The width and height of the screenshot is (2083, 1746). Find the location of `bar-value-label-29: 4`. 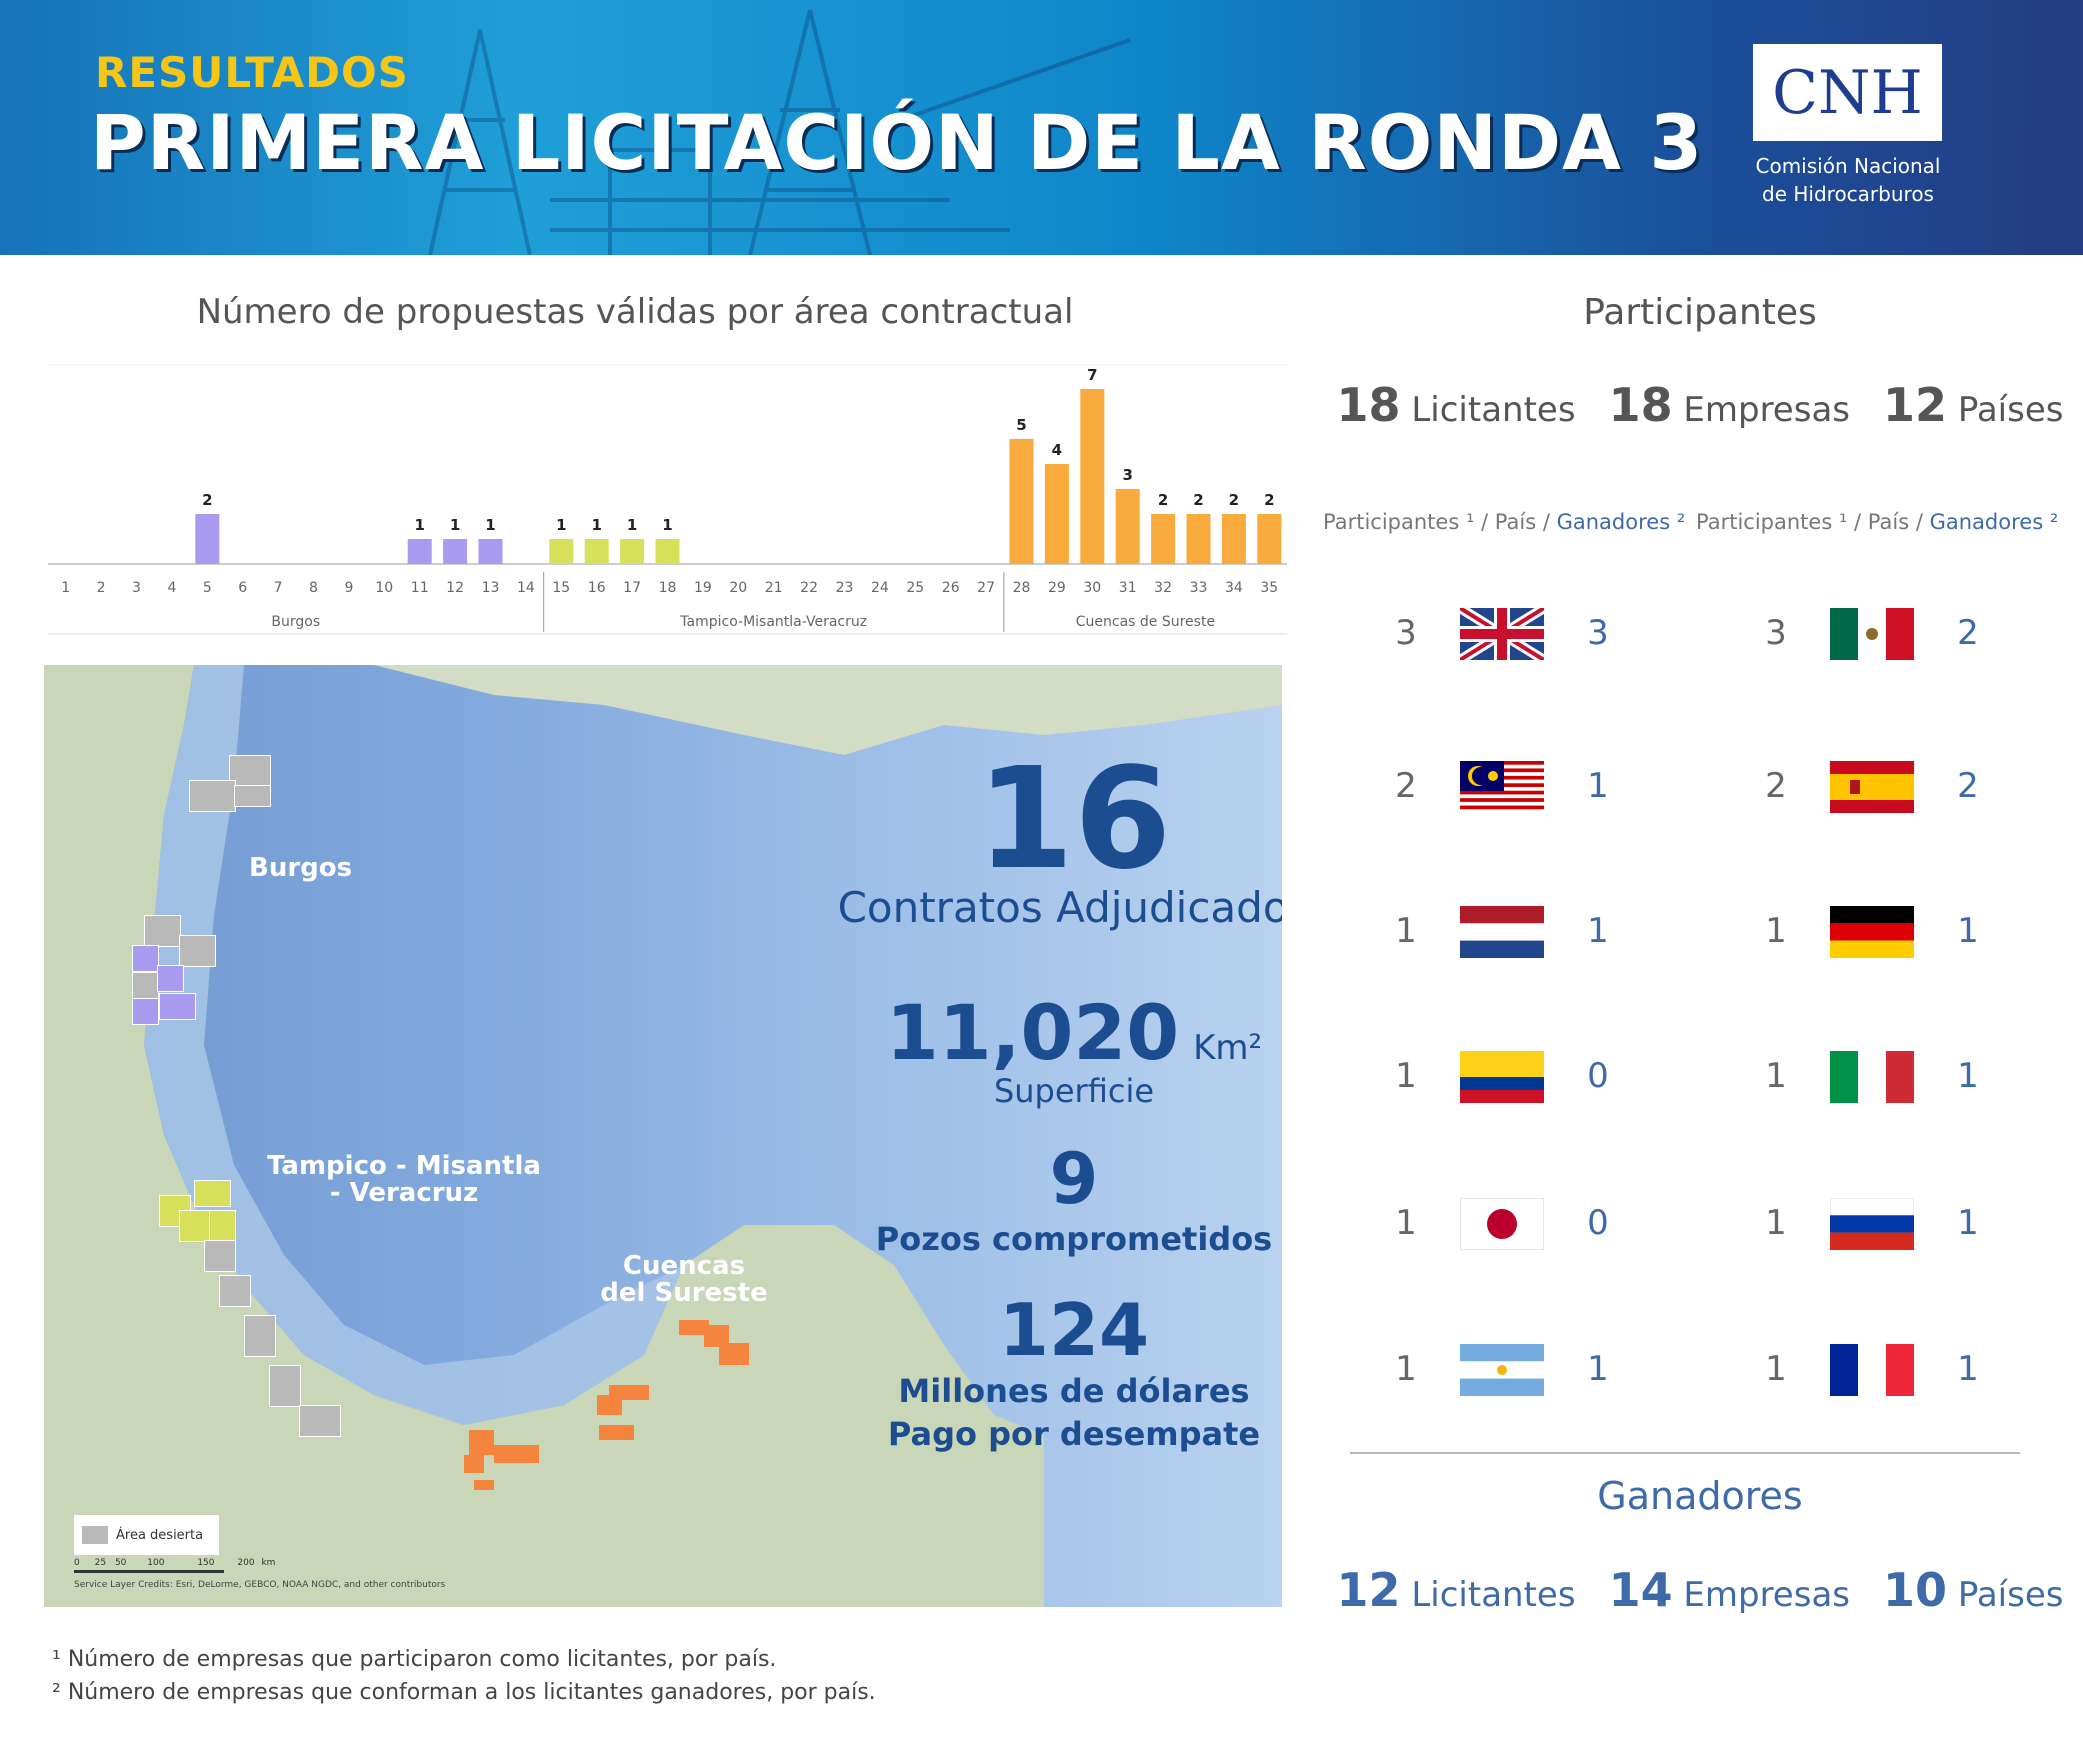

bar-value-label-29: 4 is located at coordinates (1057, 450).